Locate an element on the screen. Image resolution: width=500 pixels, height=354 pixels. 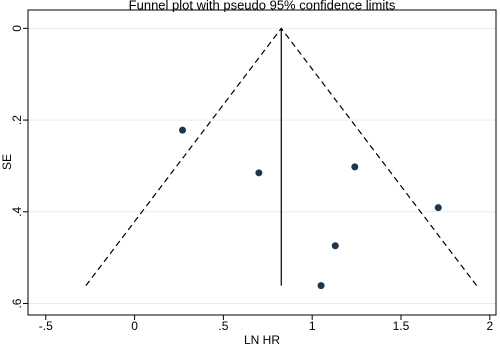
x-tick-label: 0 is located at coordinates (134, 326).